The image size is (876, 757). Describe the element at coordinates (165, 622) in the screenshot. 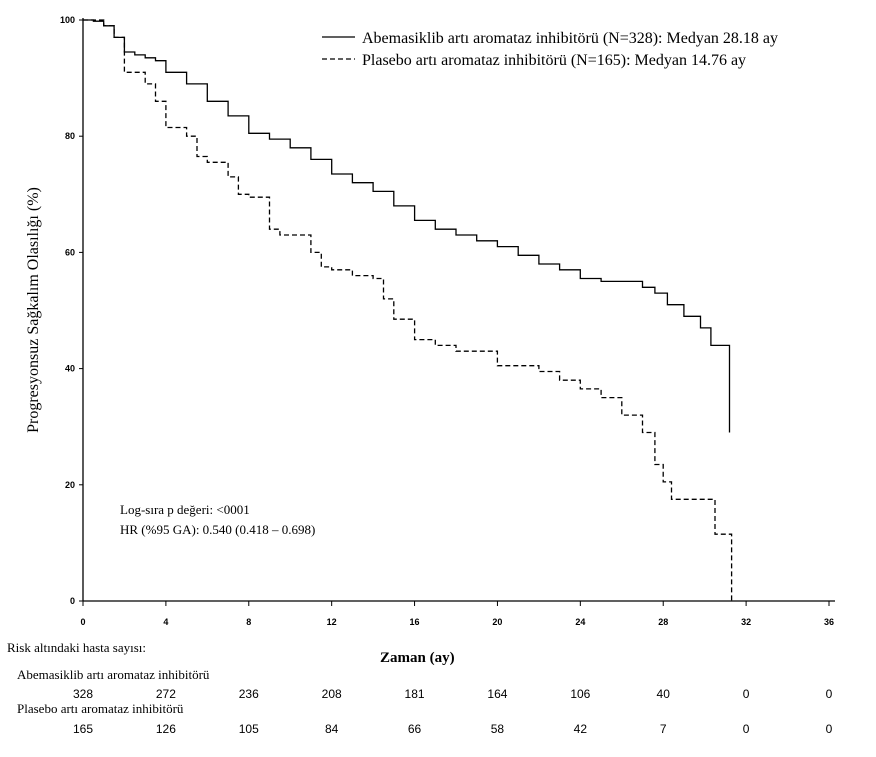

I see `x-tick-label: 4` at that location.